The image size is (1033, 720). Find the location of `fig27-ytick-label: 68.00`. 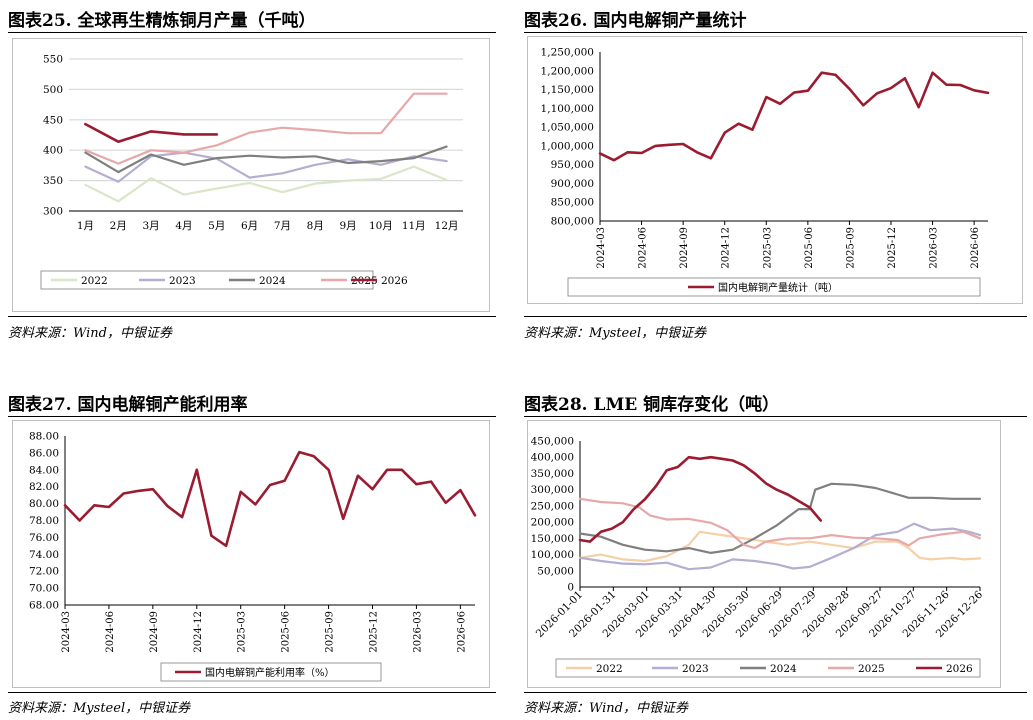

fig27-ytick-label: 68.00 is located at coordinates (44, 606).